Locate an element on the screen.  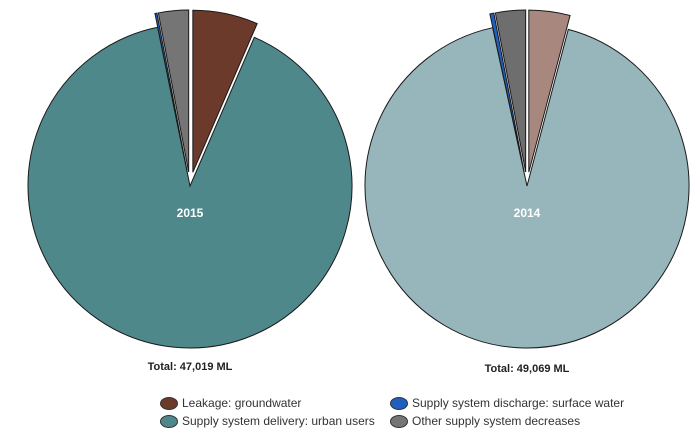
legend-item-other: Other supply system decreases is located at coordinates (485, 421).